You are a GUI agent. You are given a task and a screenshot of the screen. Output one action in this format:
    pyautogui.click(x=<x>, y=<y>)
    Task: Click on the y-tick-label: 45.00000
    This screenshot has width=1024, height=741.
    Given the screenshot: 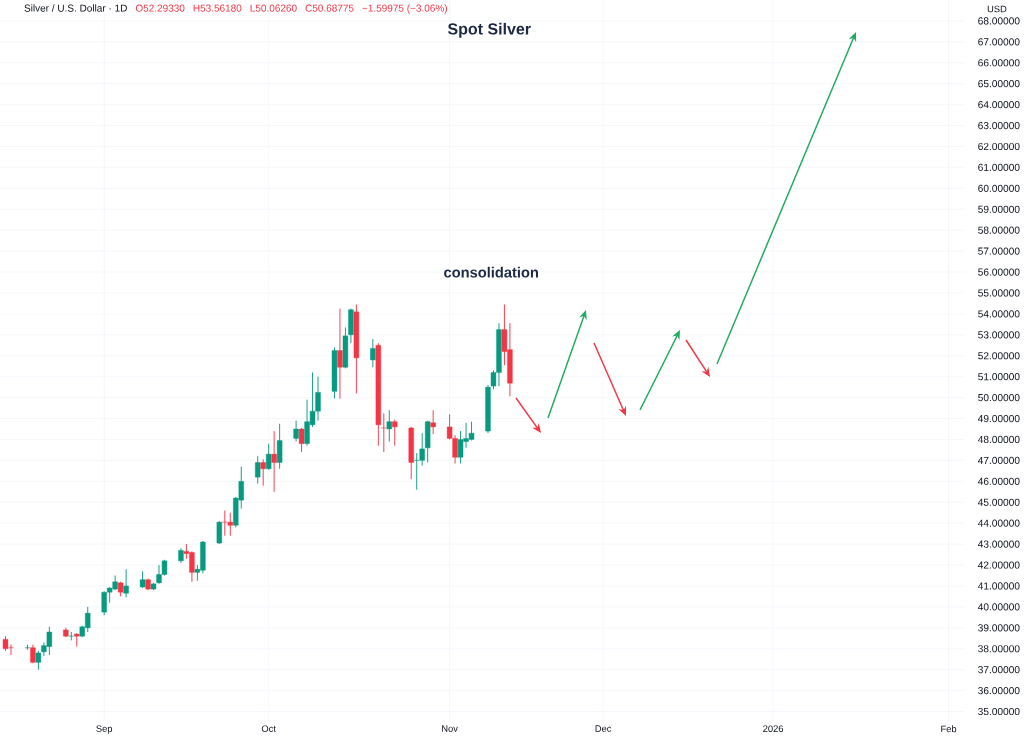 What is the action you would take?
    pyautogui.click(x=998, y=502)
    